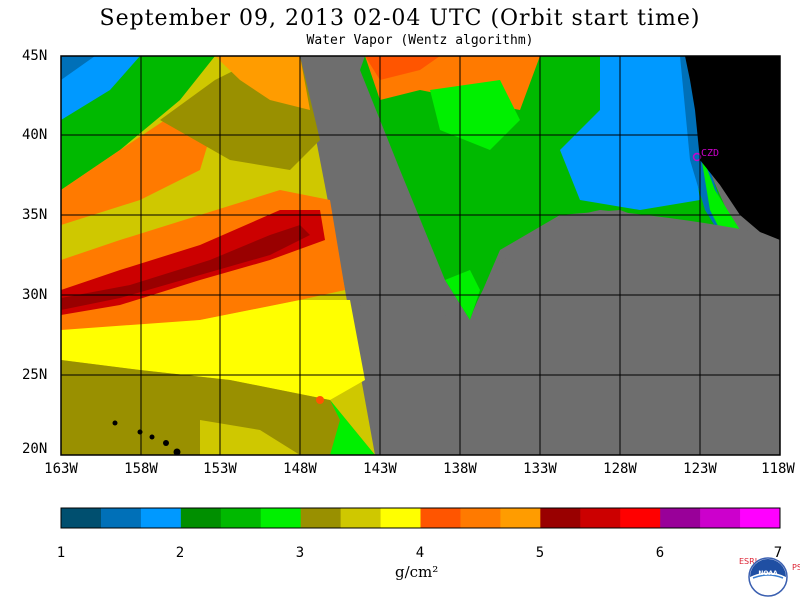  I want to click on psd-label: PSD, so click(796, 567).